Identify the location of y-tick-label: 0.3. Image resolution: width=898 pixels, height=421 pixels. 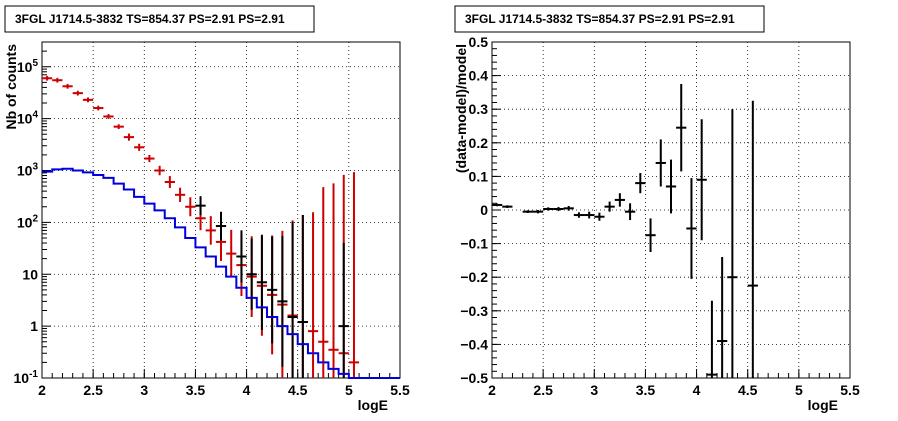
(479, 109).